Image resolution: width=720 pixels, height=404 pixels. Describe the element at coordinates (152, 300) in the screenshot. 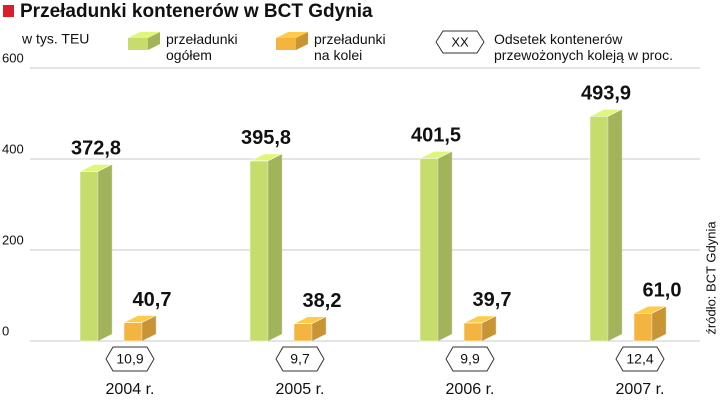

I see `value-label: 40,7` at that location.